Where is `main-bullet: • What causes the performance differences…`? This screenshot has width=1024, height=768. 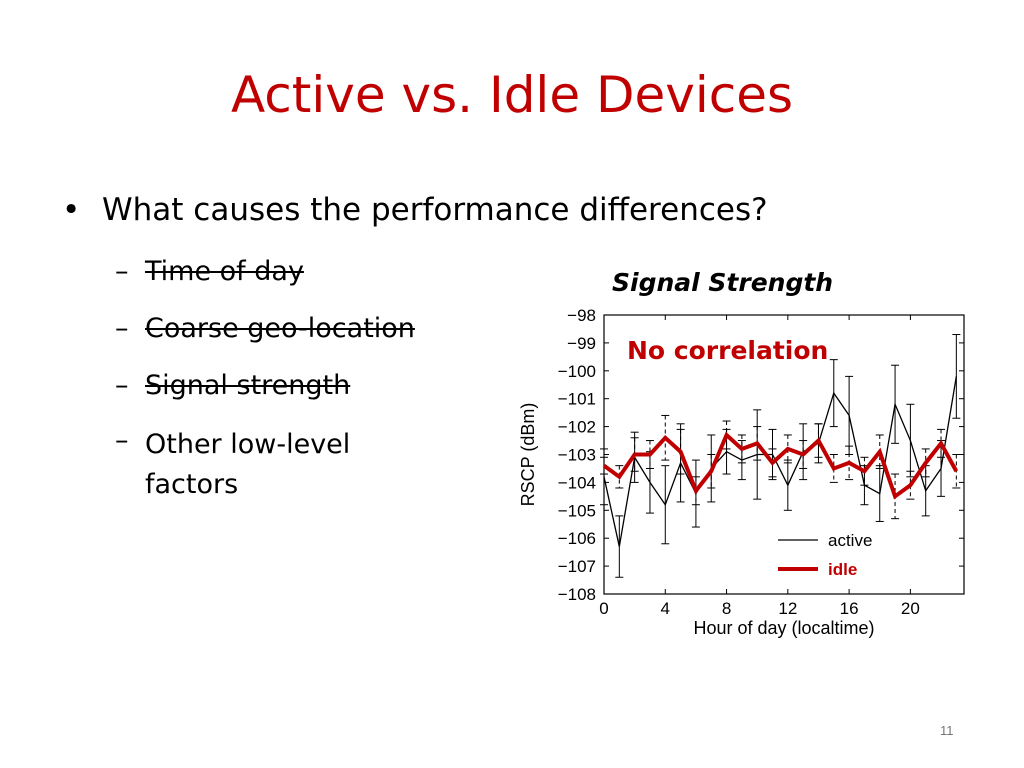
main-bullet: • What causes the performance differences… is located at coordinates (415, 210).